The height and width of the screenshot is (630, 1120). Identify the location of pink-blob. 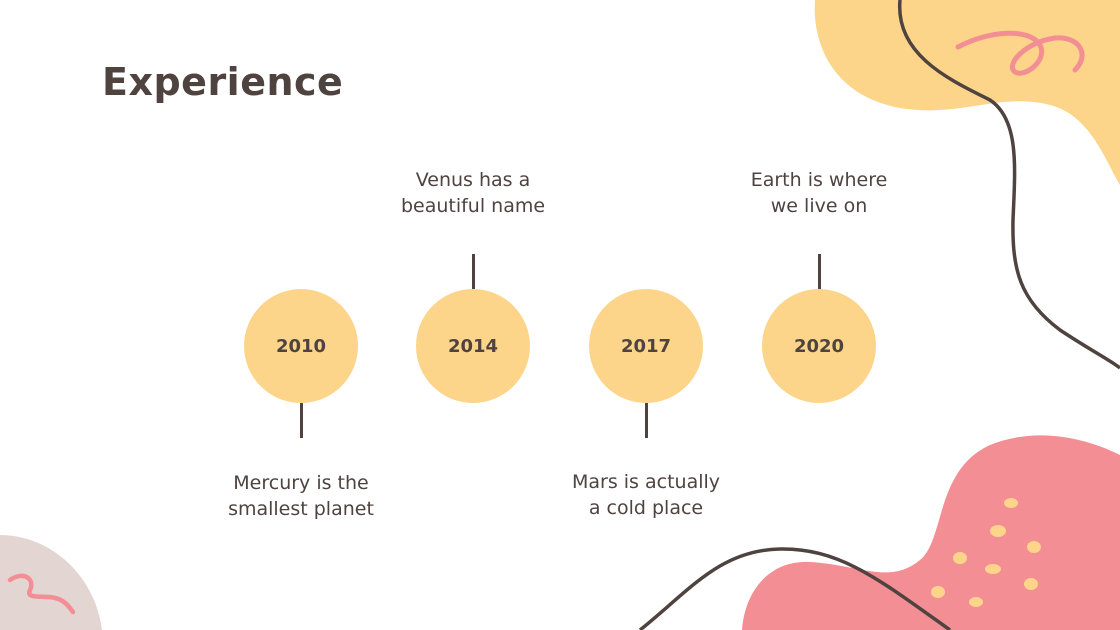
(931, 532).